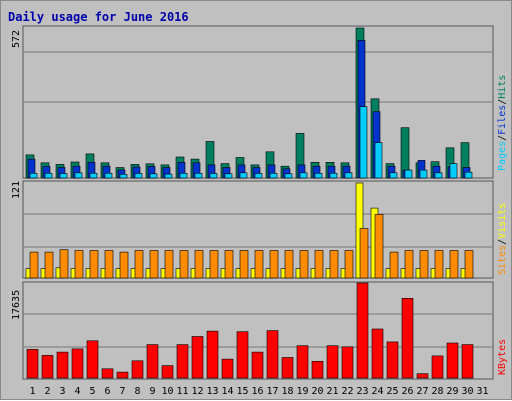 The width and height of the screenshot is (512, 401). I want to click on x-tick-label: 25, so click(392, 391).